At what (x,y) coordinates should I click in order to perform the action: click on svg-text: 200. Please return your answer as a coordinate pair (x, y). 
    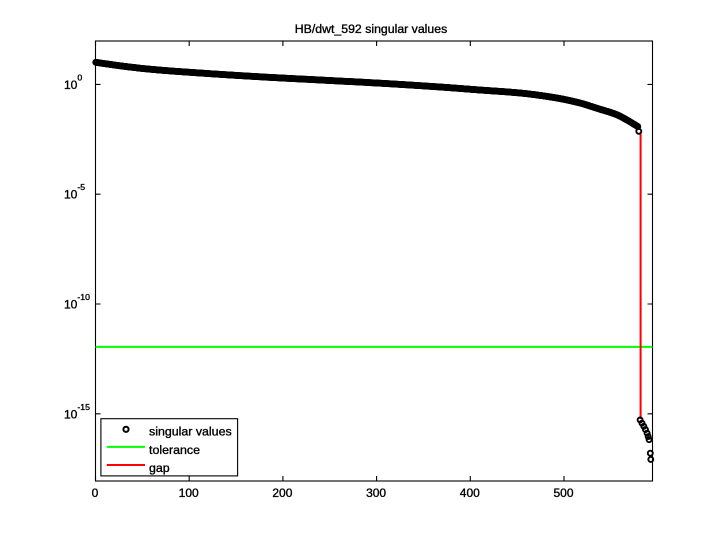
    Looking at the image, I should click on (282, 493).